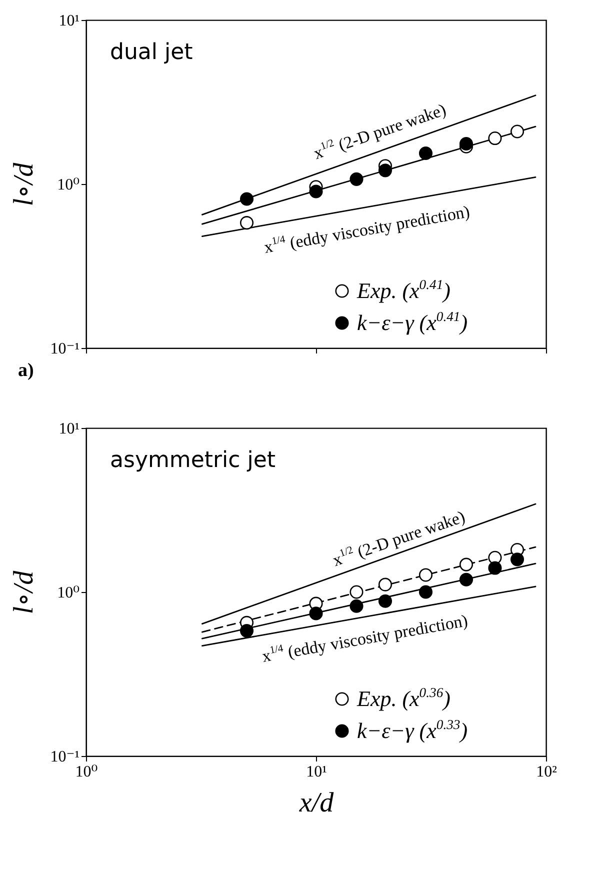  Describe the element at coordinates (403, 697) in the screenshot. I see `legend-label: Exp. (x$^{0.36}$)` at that location.